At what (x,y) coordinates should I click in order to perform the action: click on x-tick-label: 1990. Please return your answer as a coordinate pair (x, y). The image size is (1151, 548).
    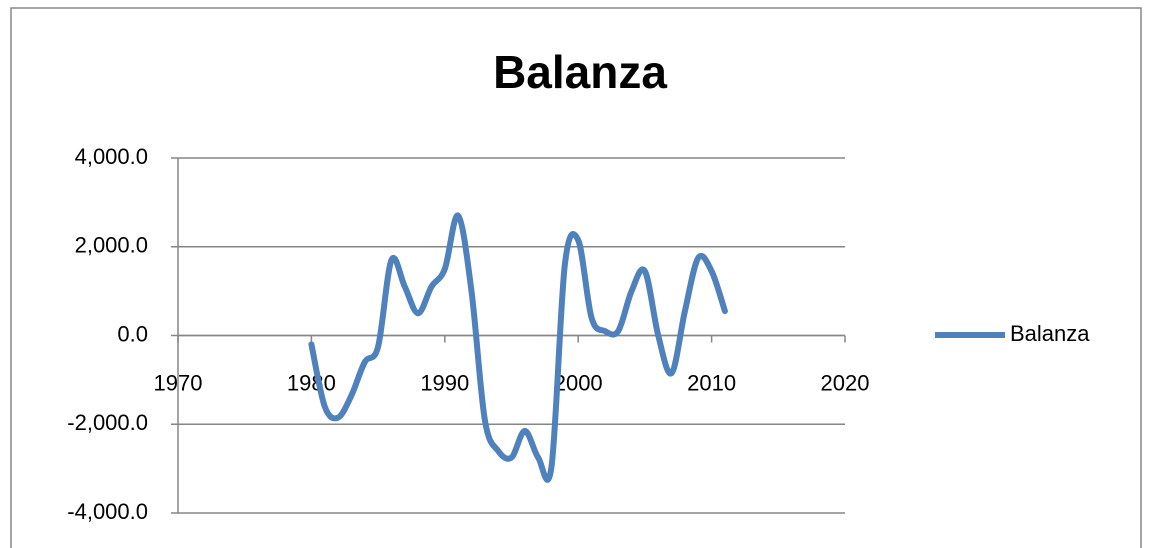
    Looking at the image, I should click on (444, 382).